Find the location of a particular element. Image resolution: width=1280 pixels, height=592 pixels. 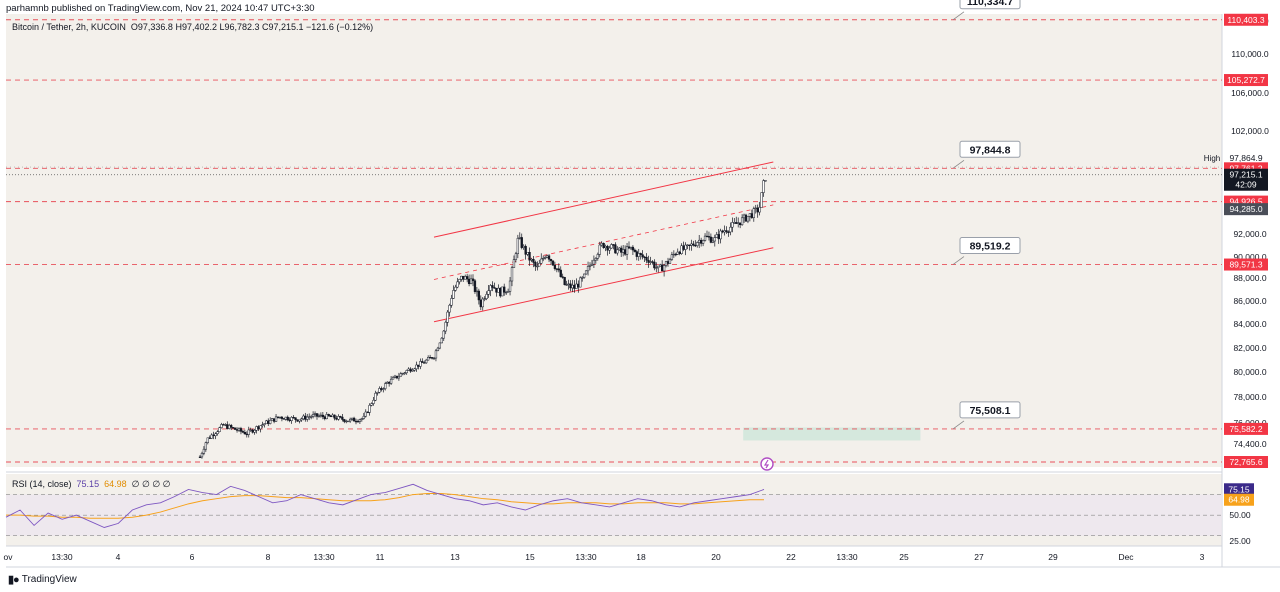

rsi-ma-tag-bg is located at coordinates (1239, 499).